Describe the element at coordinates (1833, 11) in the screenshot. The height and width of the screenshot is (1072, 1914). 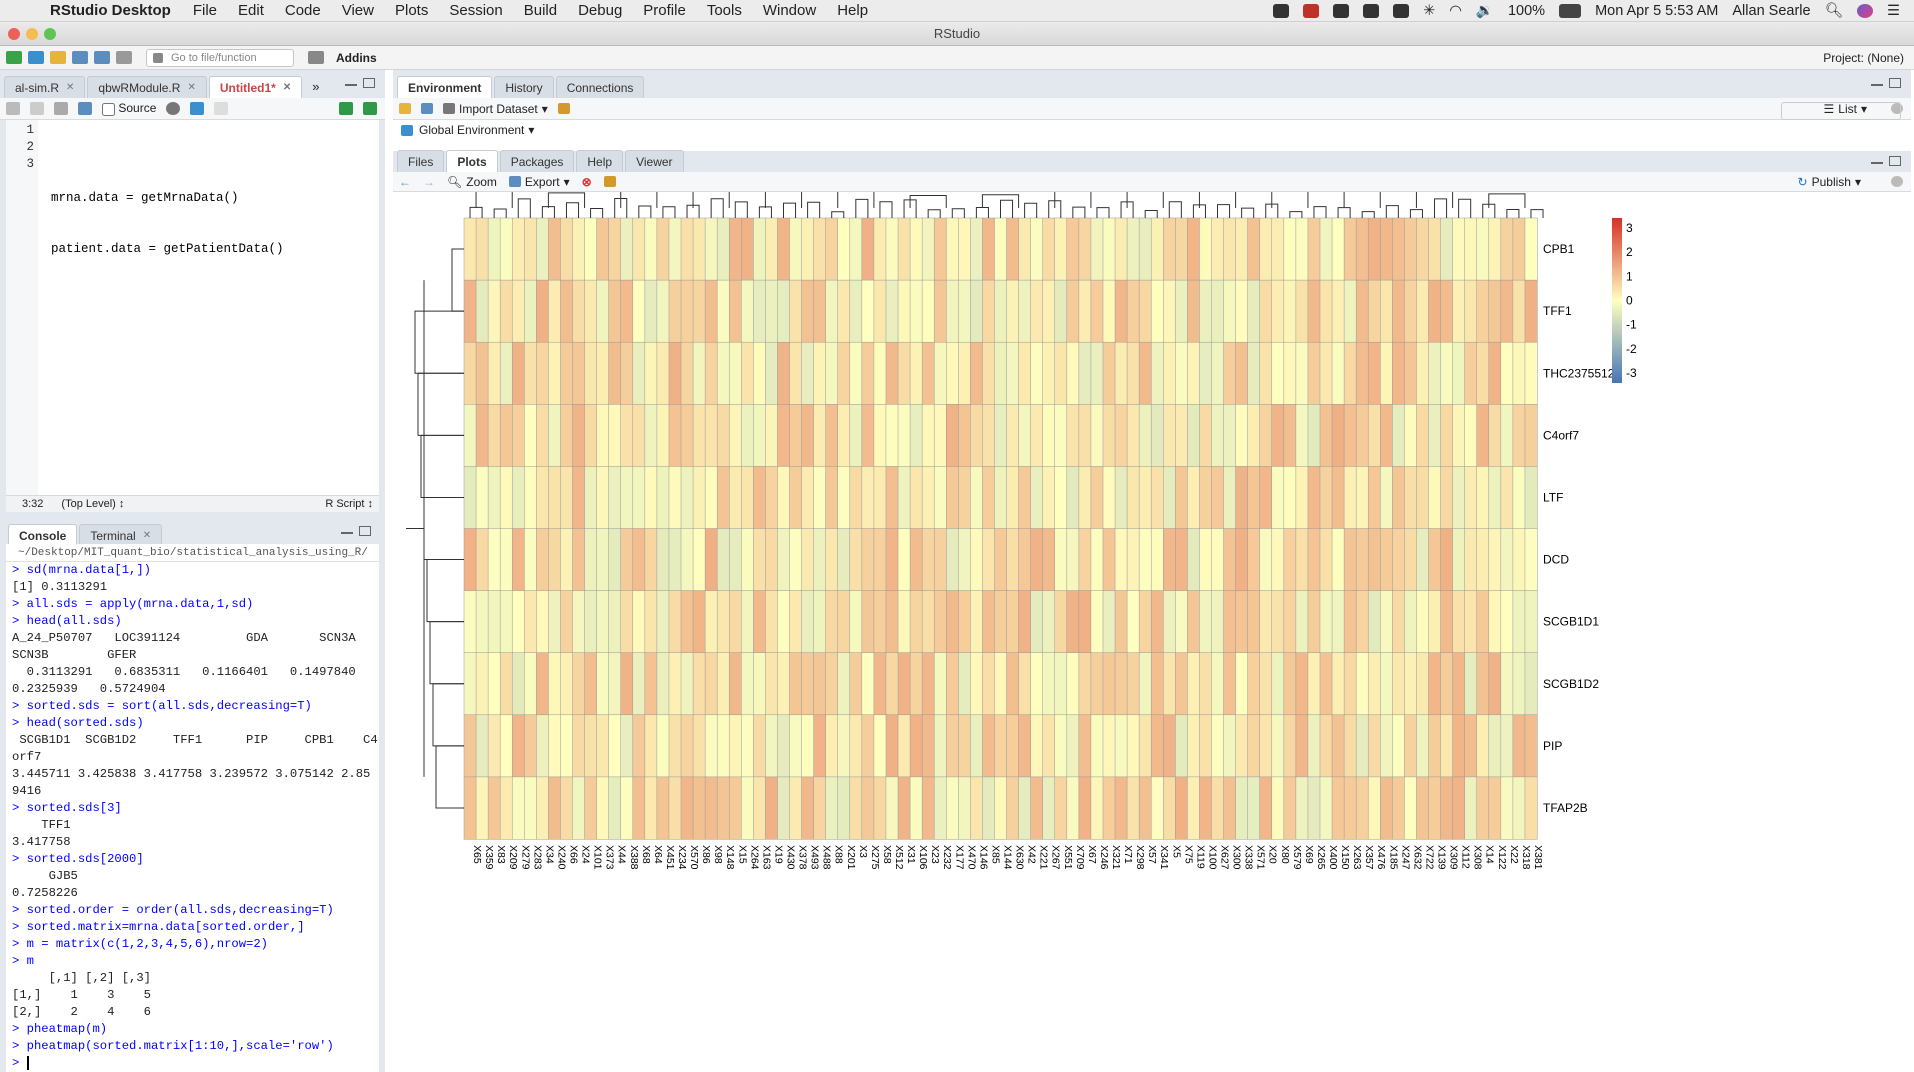
I see `spotlight-search-icon: 🔍︎` at that location.